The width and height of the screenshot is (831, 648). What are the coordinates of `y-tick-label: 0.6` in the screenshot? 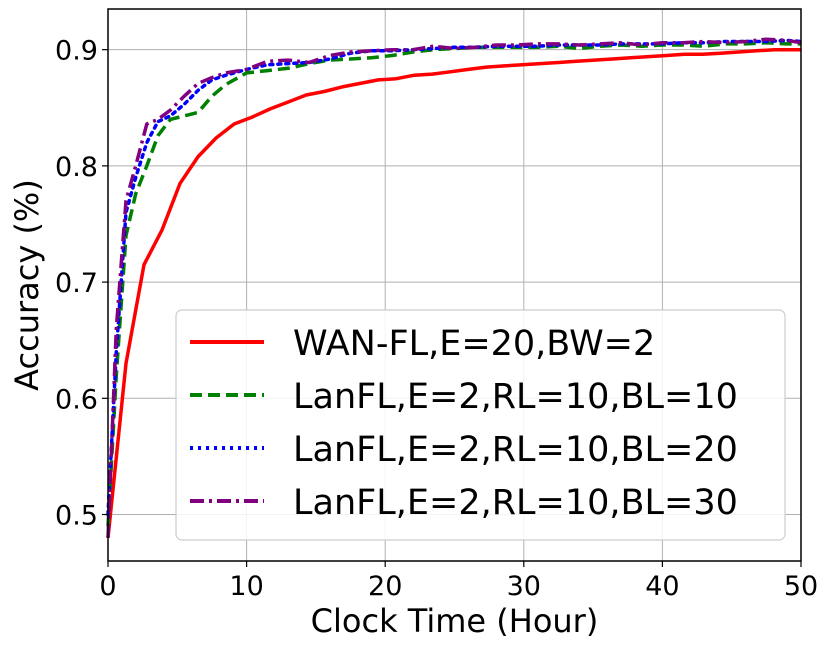 It's located at (76, 399).